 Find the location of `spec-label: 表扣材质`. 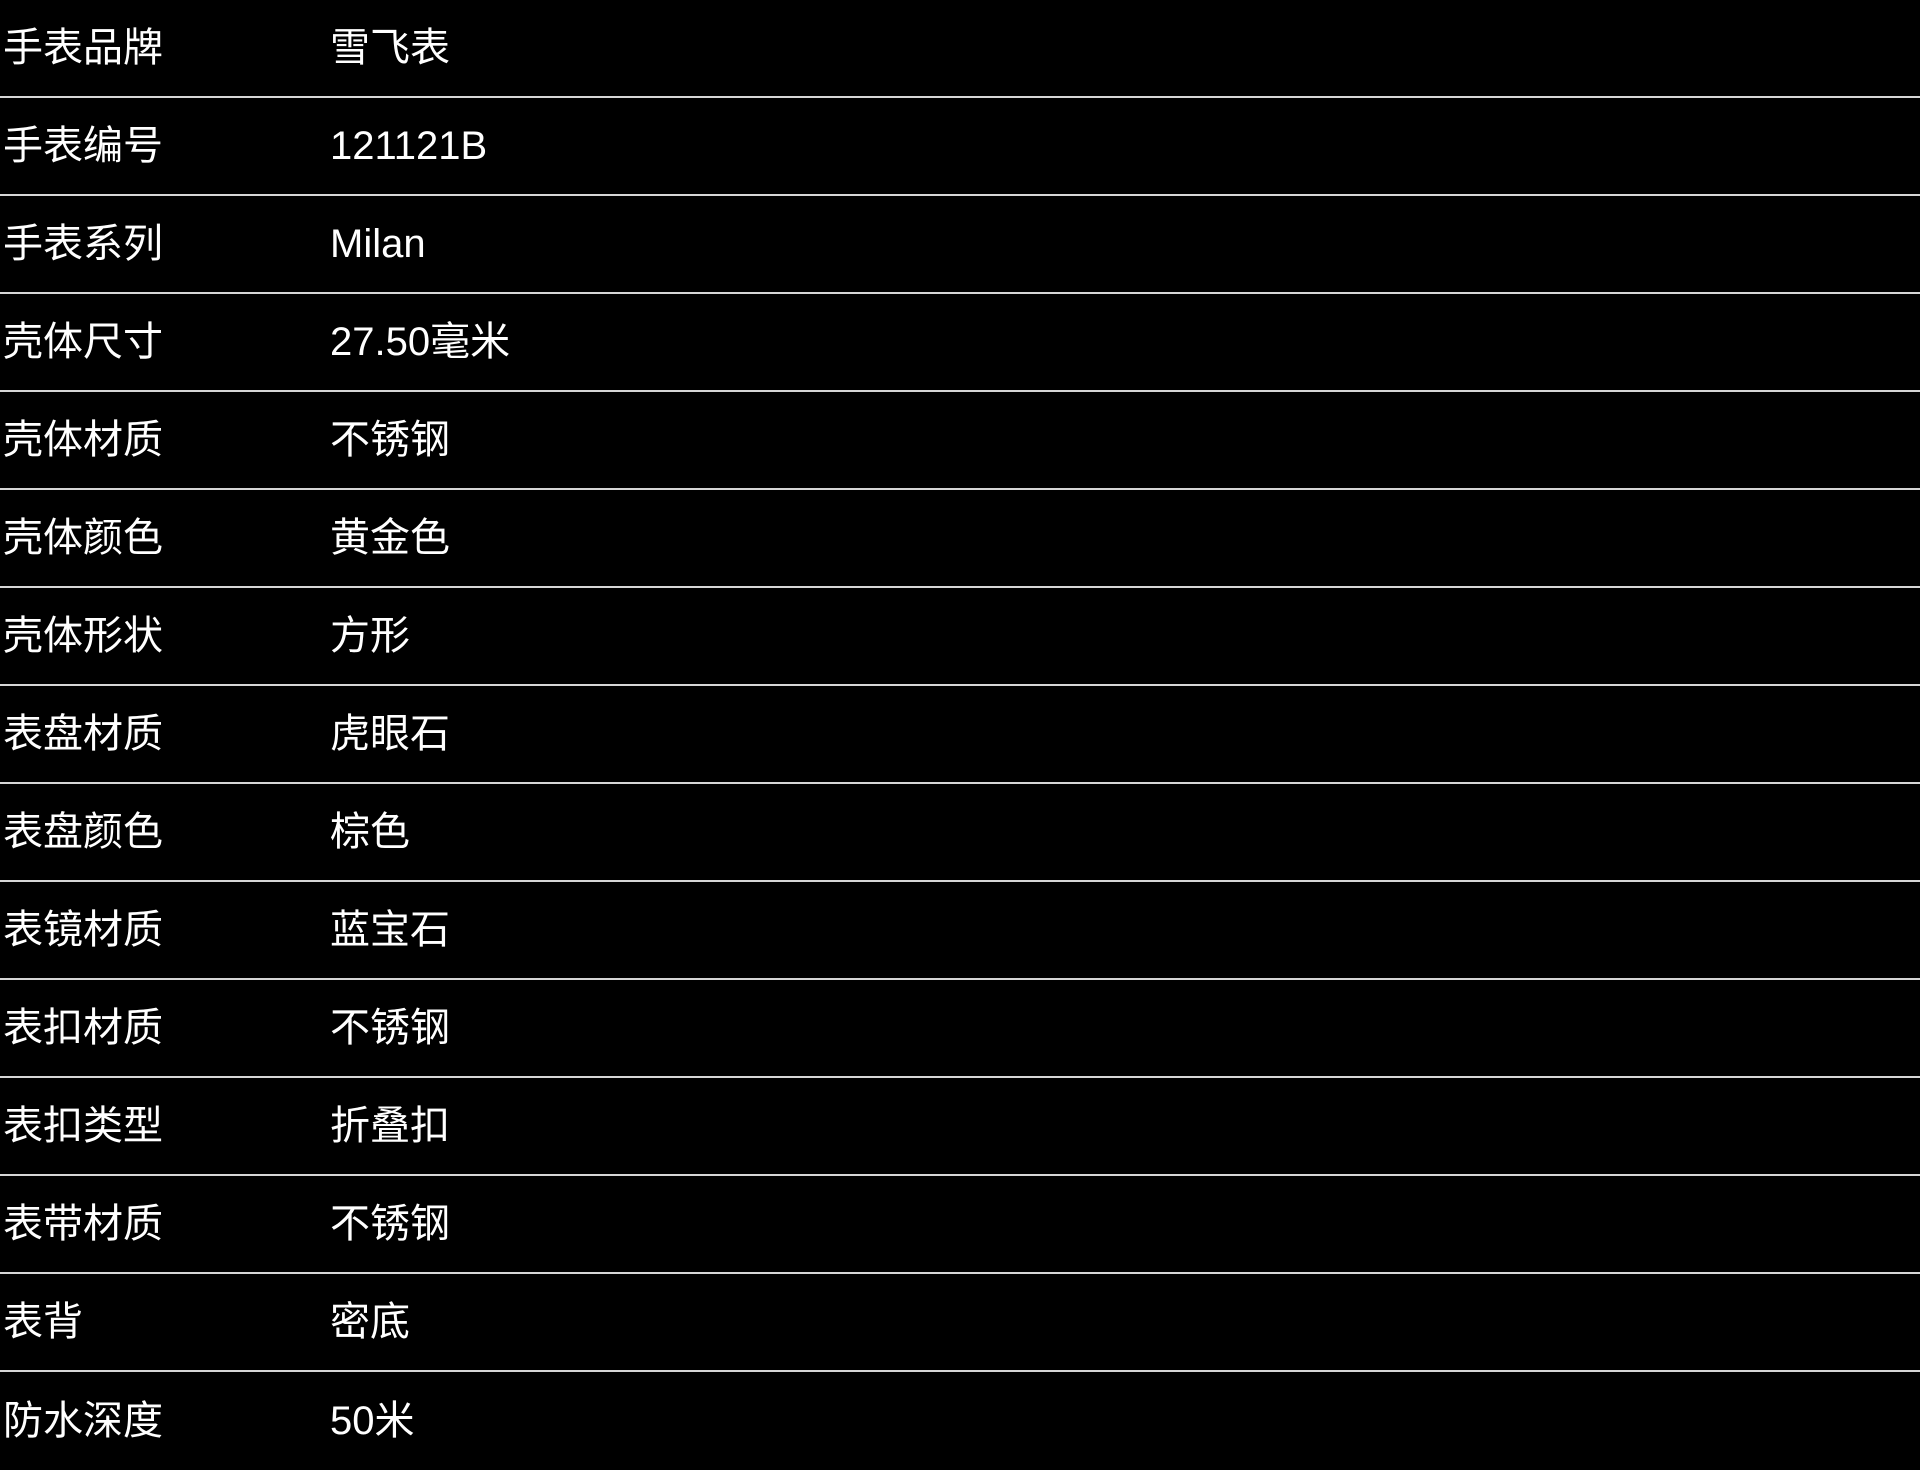

spec-label: 表扣材质 is located at coordinates (83, 1028).